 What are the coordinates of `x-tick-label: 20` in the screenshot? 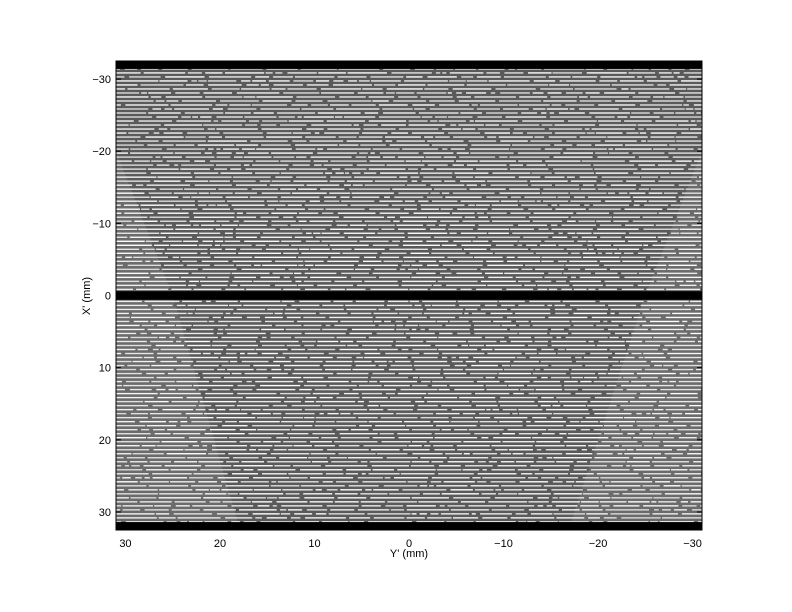 It's located at (220, 544).